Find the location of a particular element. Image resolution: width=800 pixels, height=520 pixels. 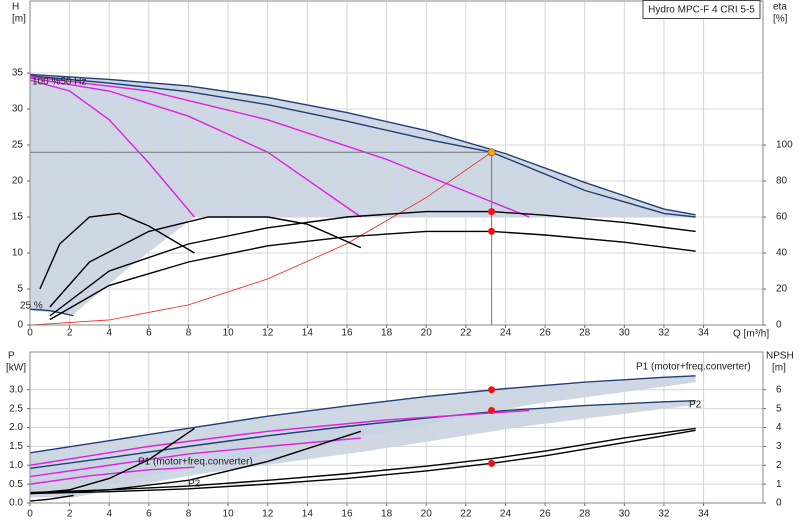

y-tick-label: 20 is located at coordinates (18, 181).